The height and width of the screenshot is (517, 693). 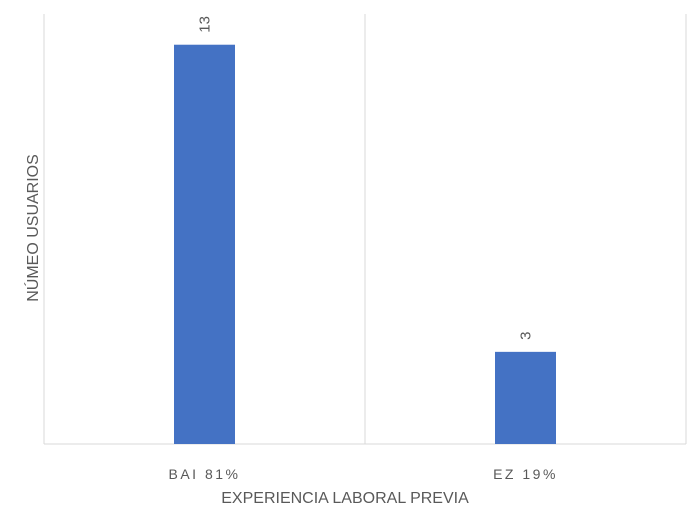 I want to click on x-axis-title: EXPERIENCIA LABORAL PREVIA, so click(x=345, y=498).